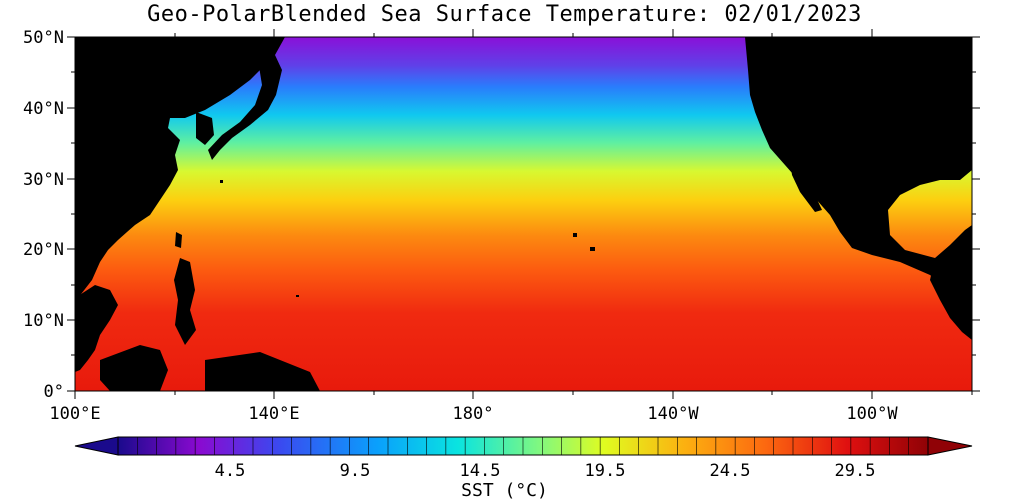 The width and height of the screenshot is (1009, 504). Describe the element at coordinates (230, 471) in the screenshot. I see `colorbar-tick-4-5: 4.5` at that location.